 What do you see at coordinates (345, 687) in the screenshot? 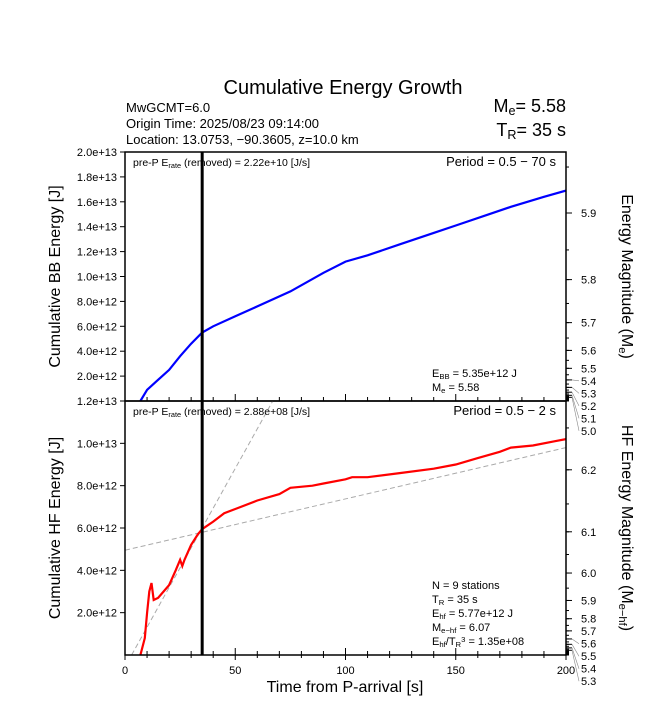
I see `x-axis-label: Time from P-arrival [s]` at bounding box center [345, 687].